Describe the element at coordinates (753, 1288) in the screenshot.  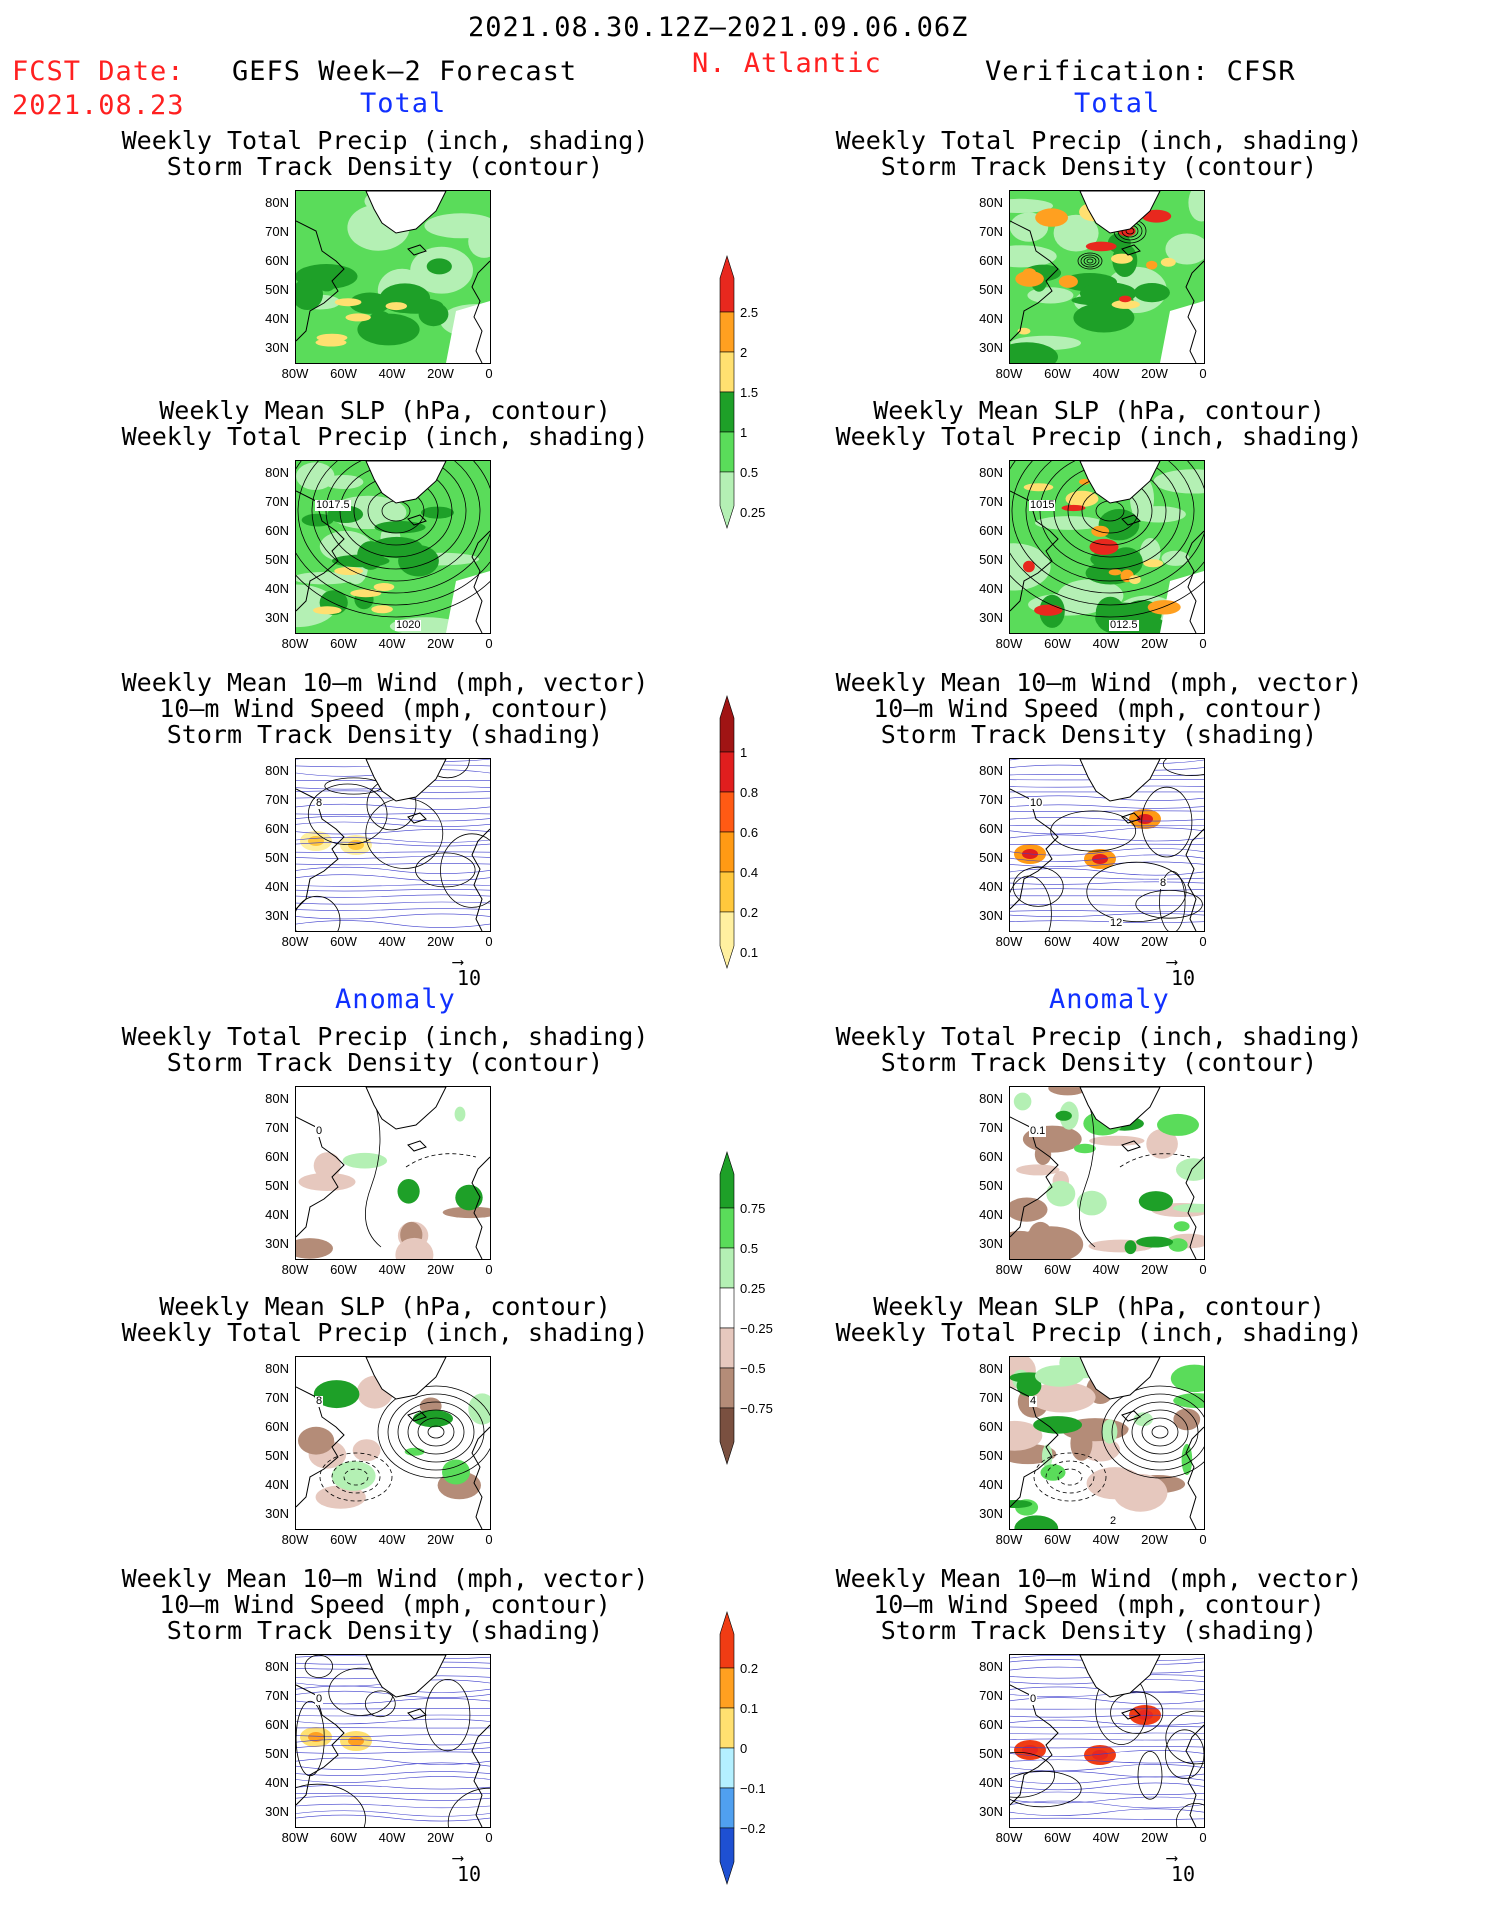
I see `colorbar-label: 0.25` at that location.